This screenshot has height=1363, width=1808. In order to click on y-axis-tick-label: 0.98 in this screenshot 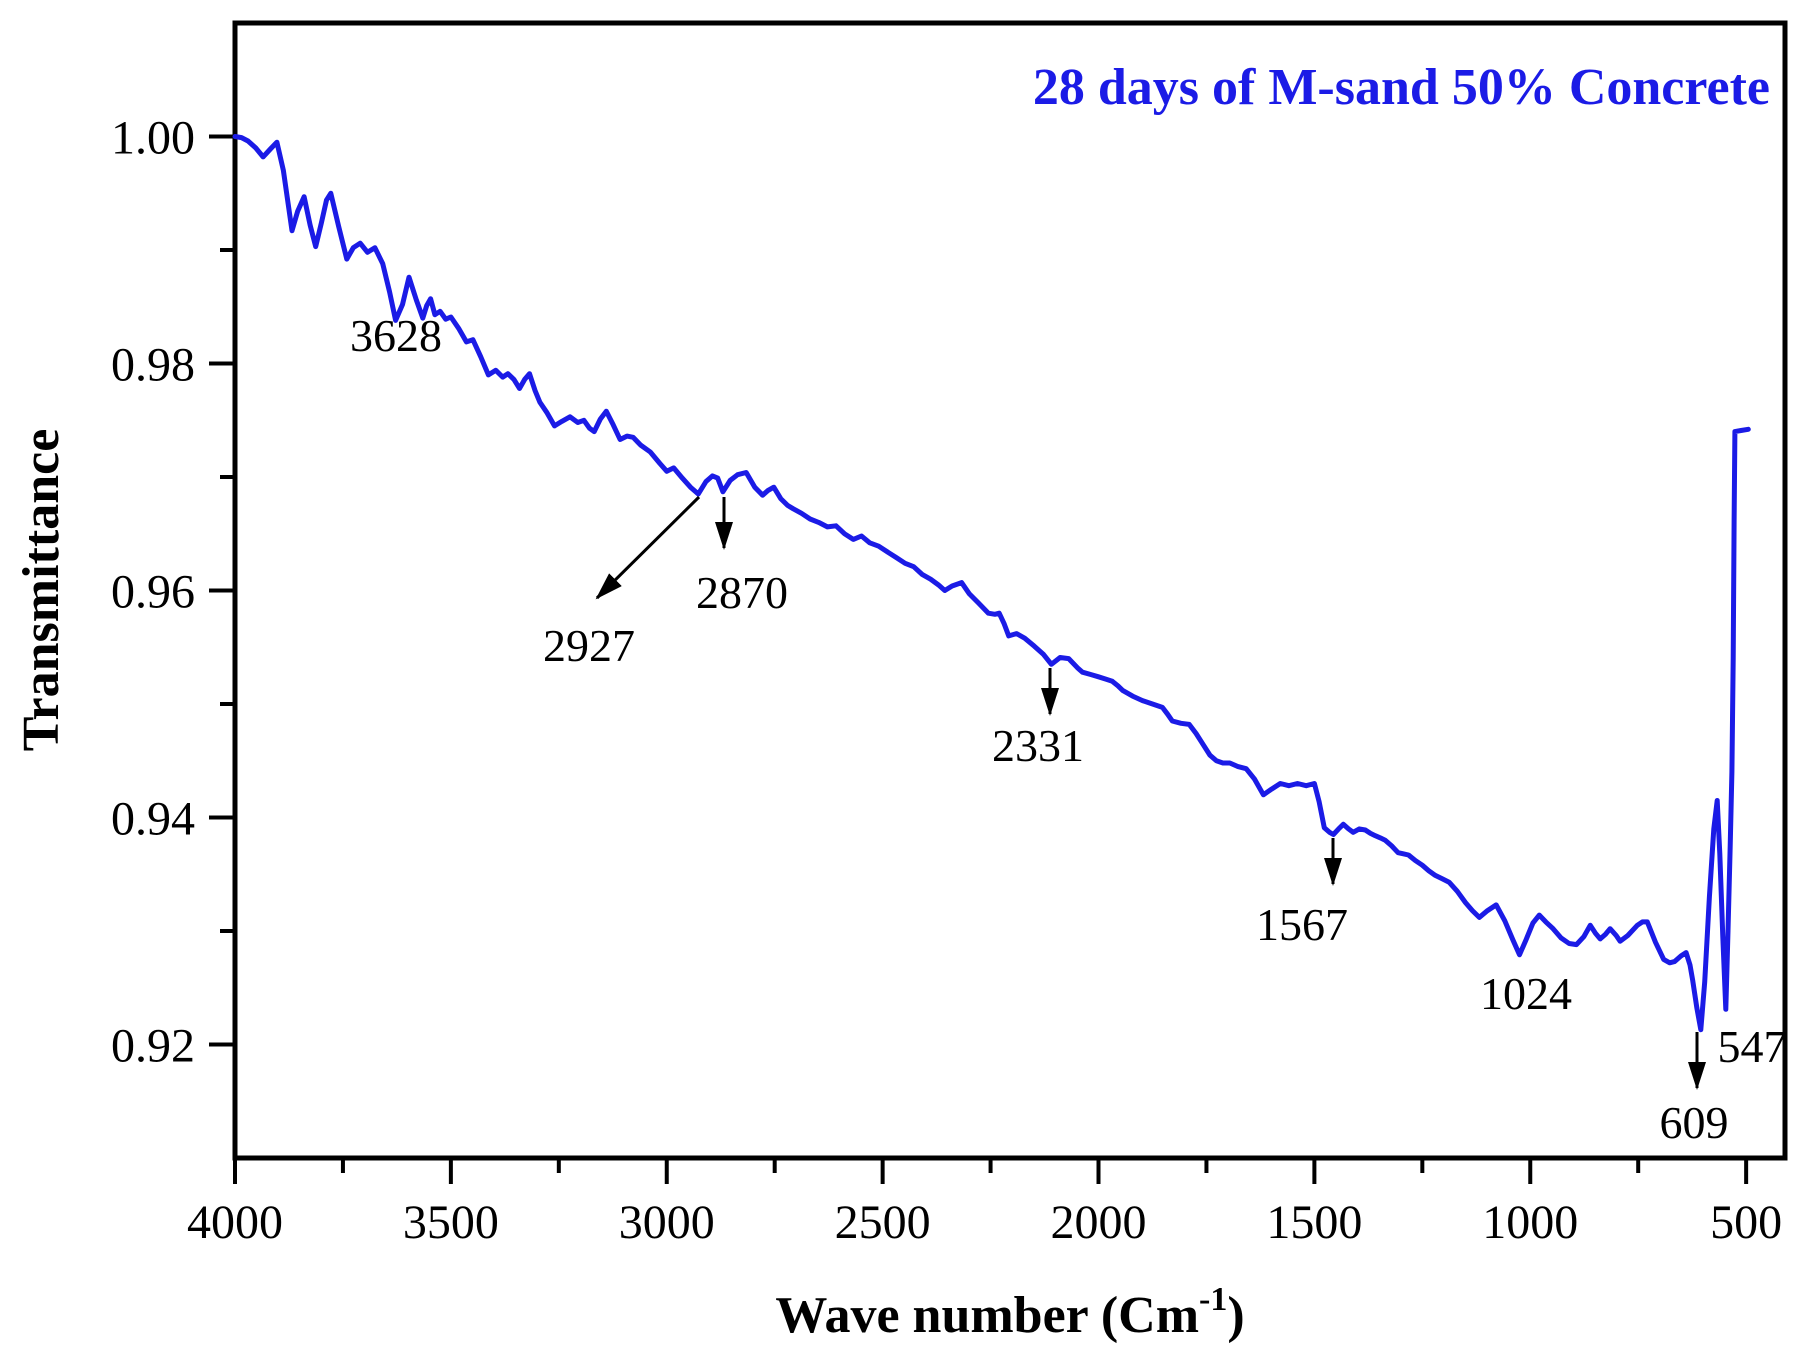, I will do `click(153, 365)`.